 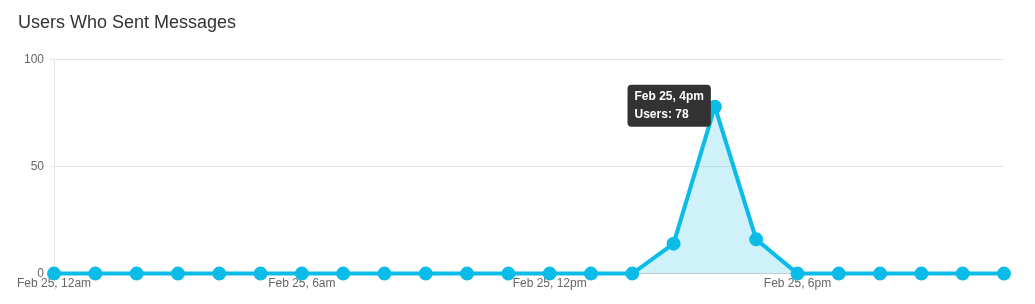 What do you see at coordinates (37, 165) in the screenshot?
I see `y-tick-label: 50` at bounding box center [37, 165].